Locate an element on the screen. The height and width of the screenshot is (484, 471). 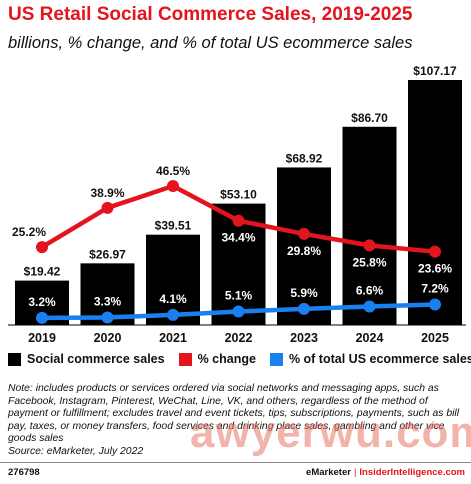
bar-label-2019: $19.42 is located at coordinates (42, 272).